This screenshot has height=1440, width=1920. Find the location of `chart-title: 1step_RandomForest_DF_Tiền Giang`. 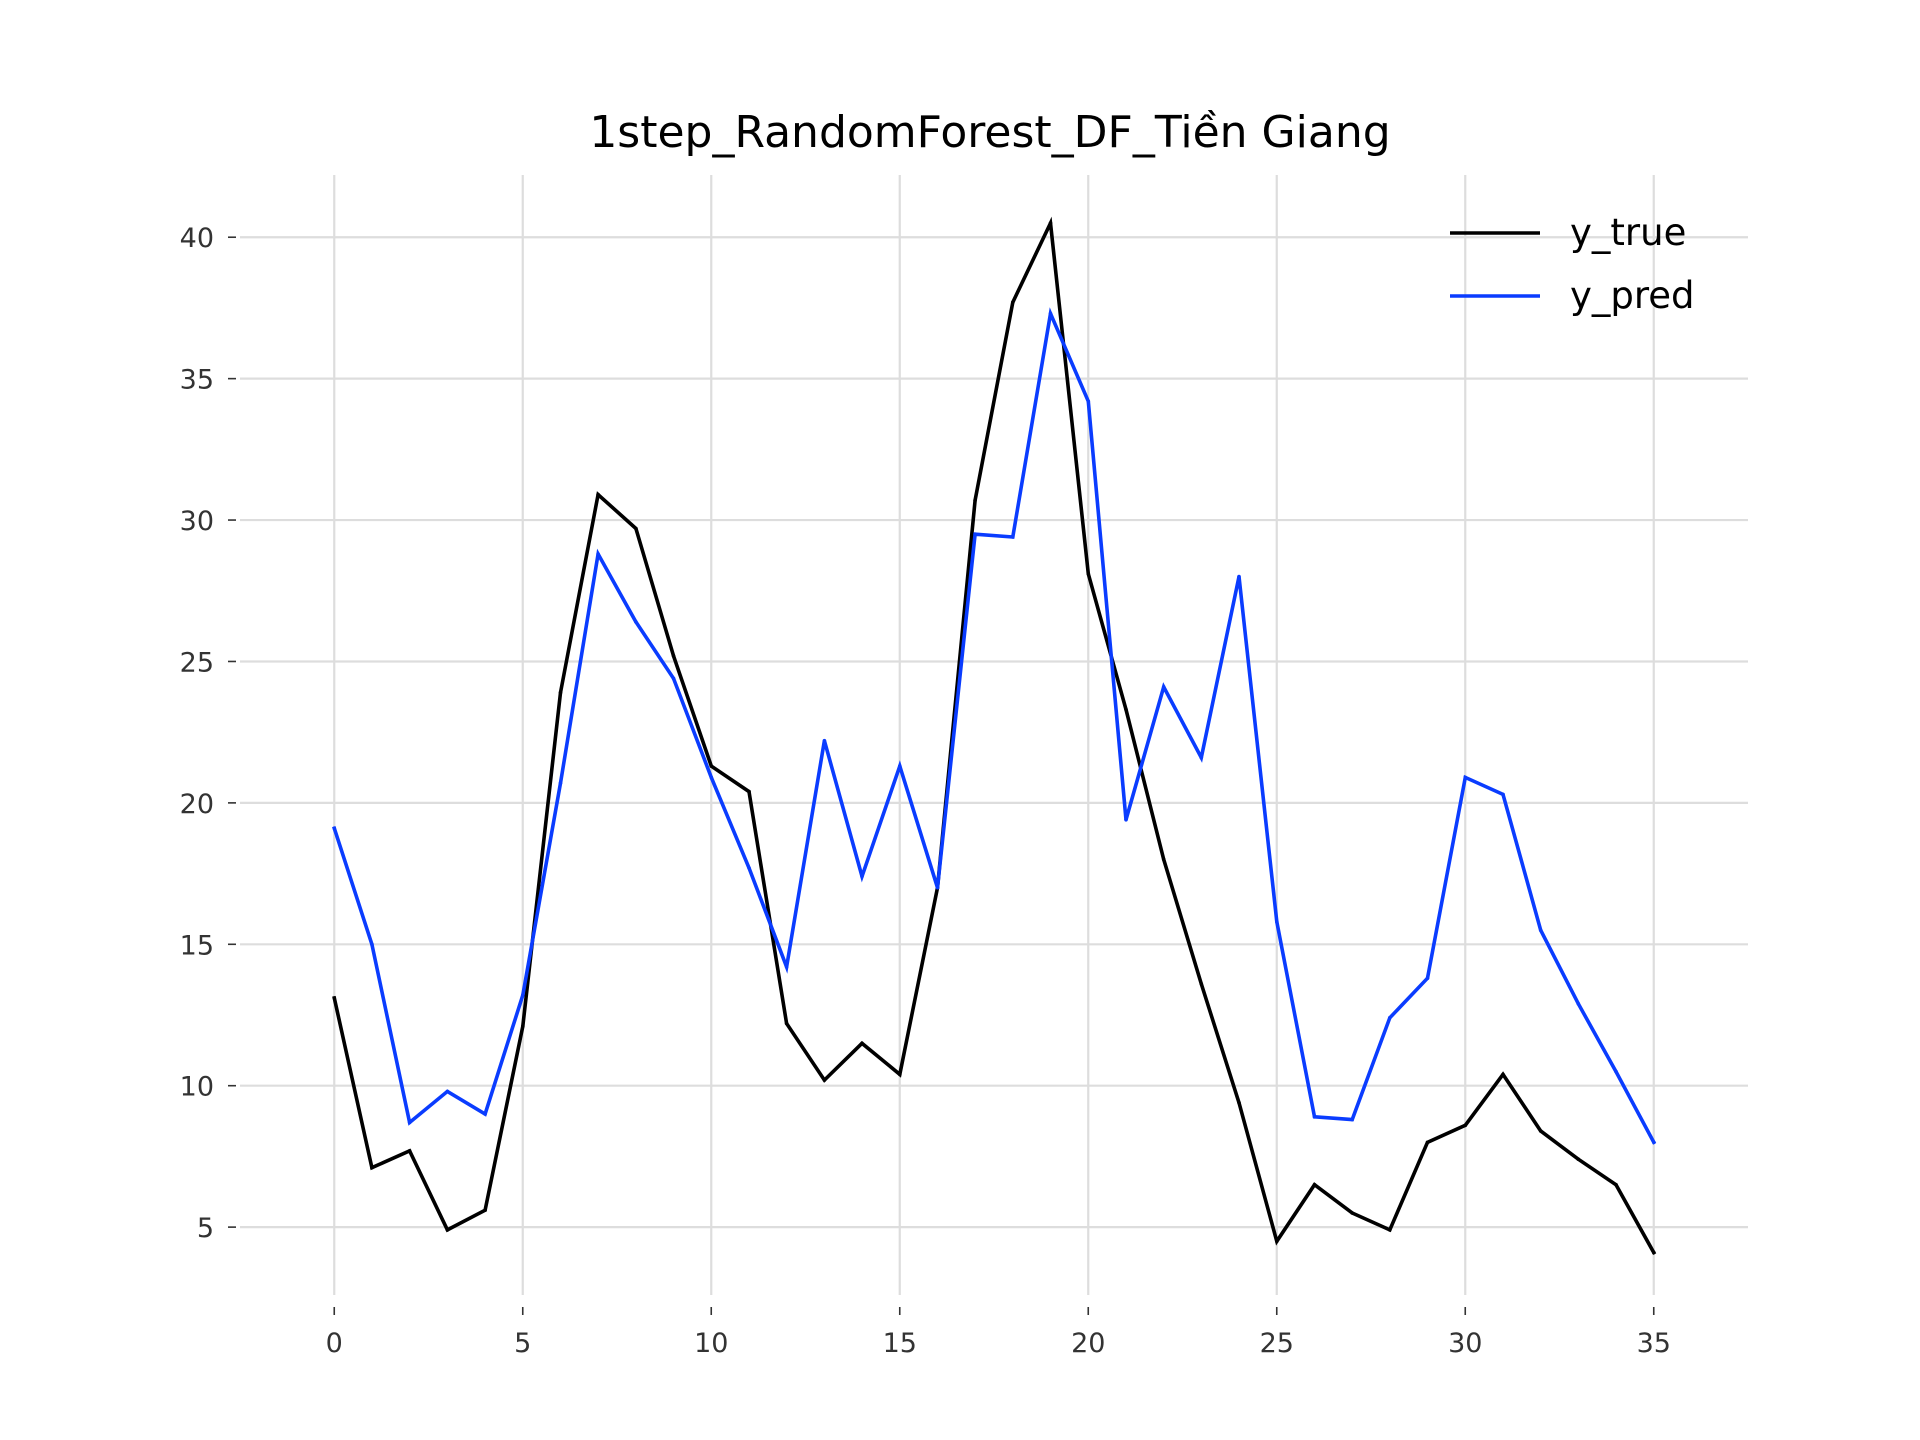

chart-title: 1step_RandomForest_DF_Tiền Giang is located at coordinates (989, 132).